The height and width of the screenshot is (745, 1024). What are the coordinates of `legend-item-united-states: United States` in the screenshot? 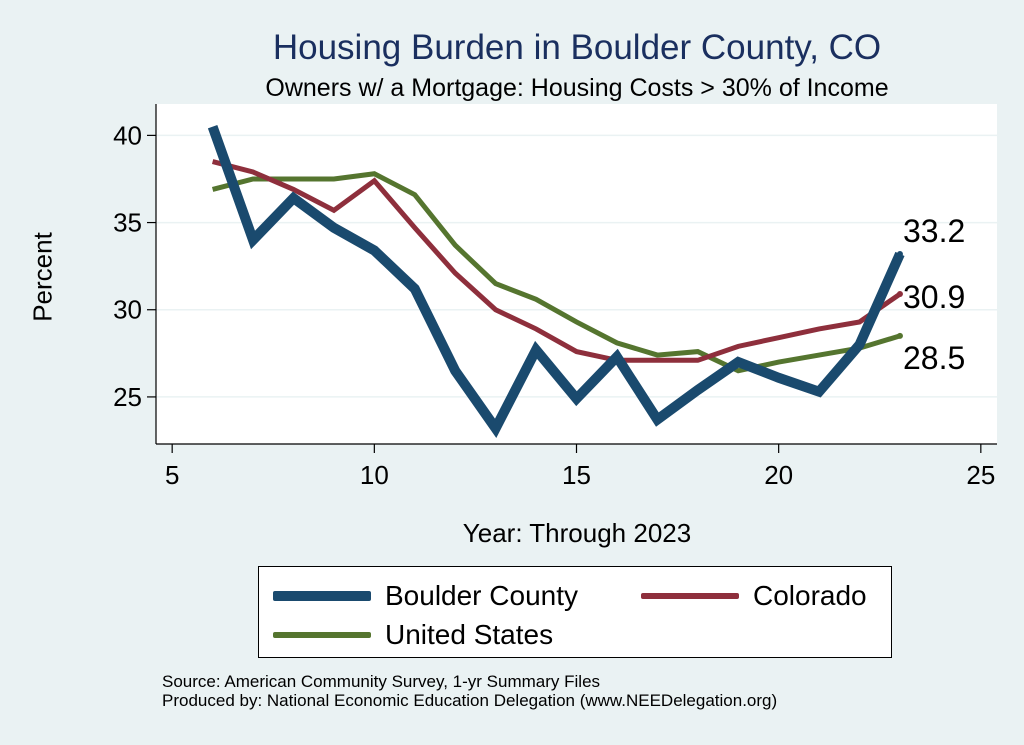 It's located at (413, 635).